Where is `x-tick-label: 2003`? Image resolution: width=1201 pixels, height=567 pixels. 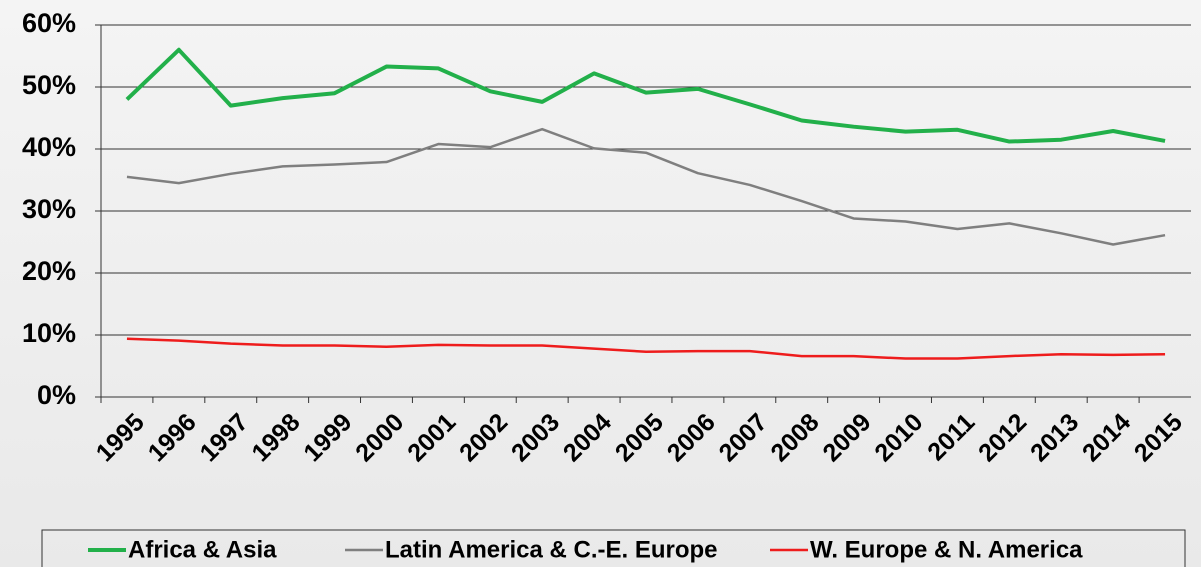
x-tick-label: 2003 is located at coordinates (535, 437).